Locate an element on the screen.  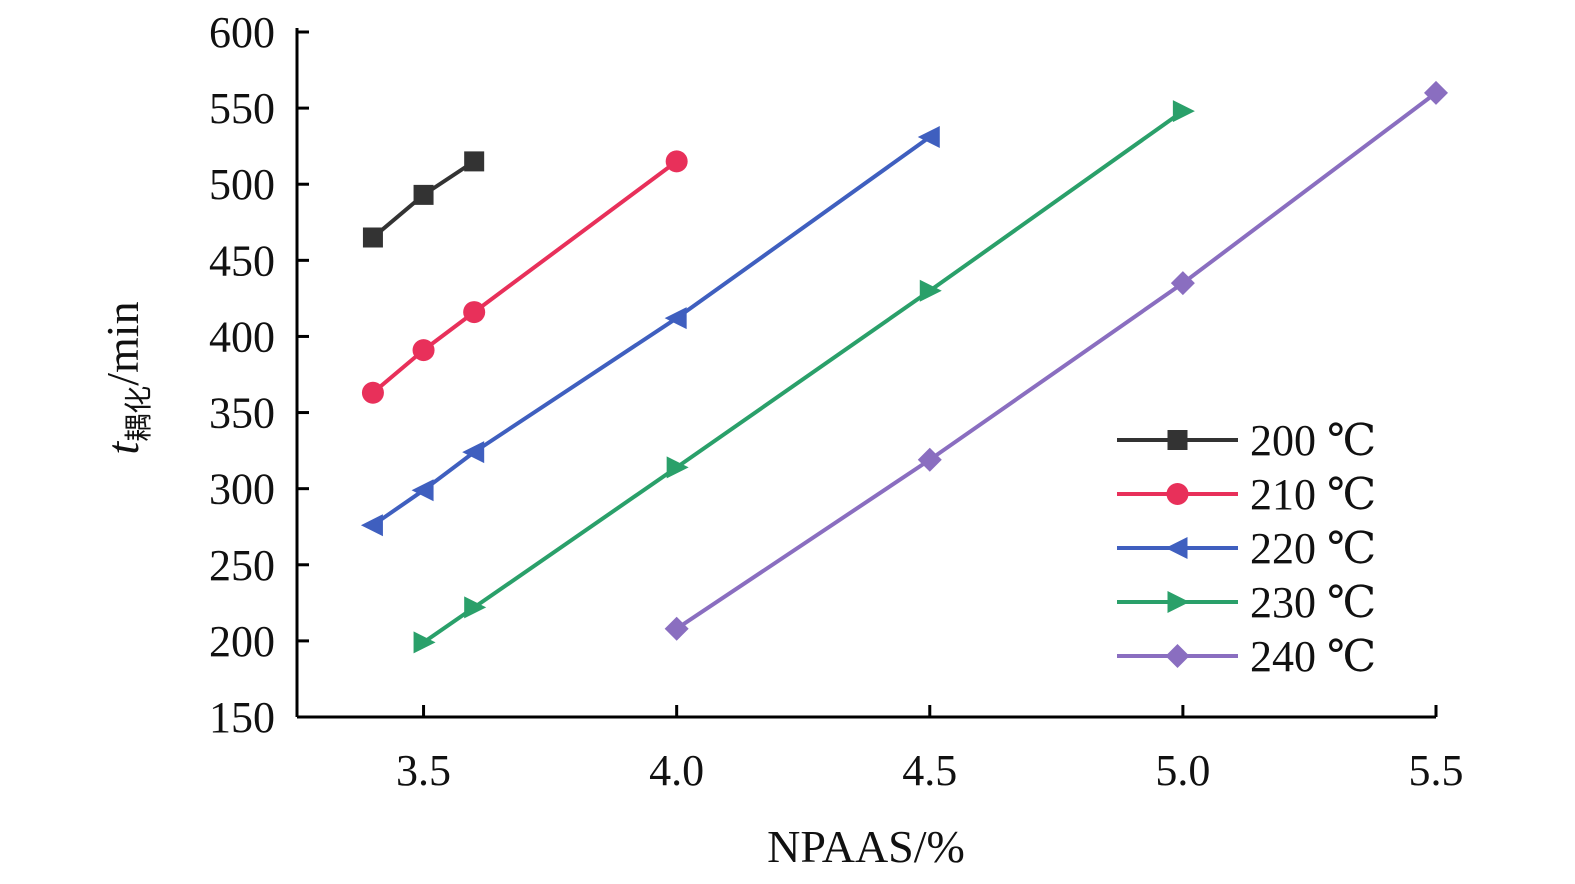
legend: 200 ℃ 210 ℃ 220 ℃ 230 ℃ 240 ℃ is located at coordinates (1246, 548).